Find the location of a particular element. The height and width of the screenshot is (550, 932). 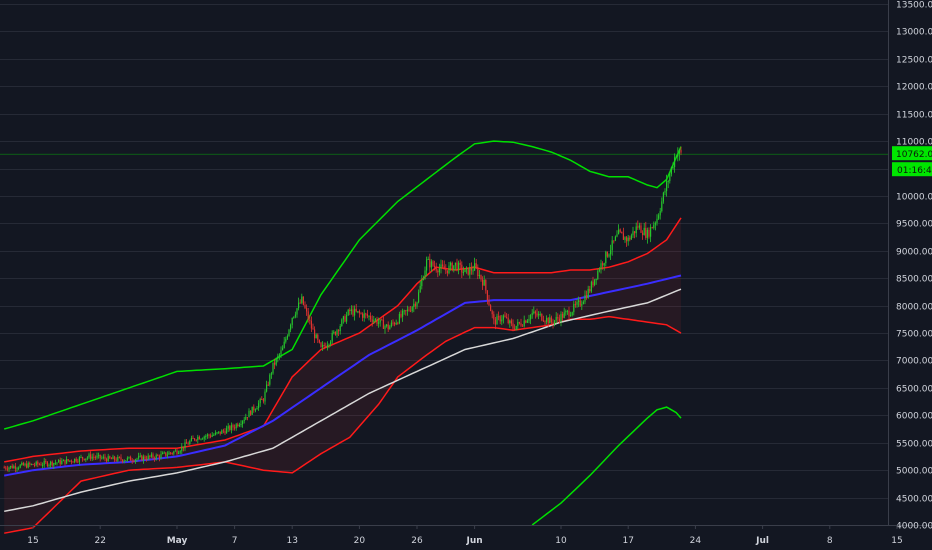

x-tick-label: 15 is located at coordinates (32, 541).